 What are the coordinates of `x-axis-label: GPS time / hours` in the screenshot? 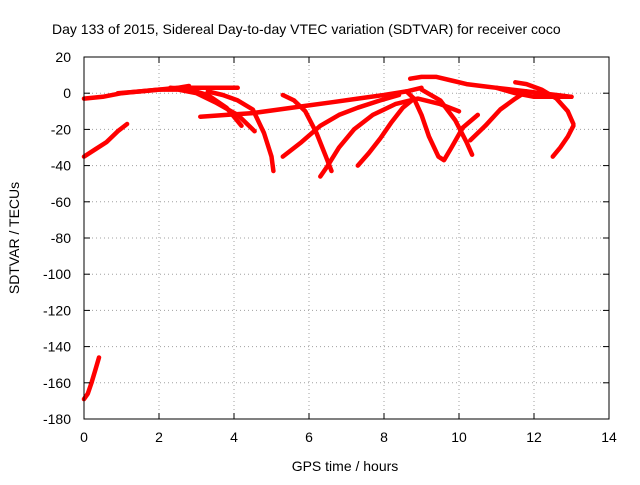 It's located at (345, 466).